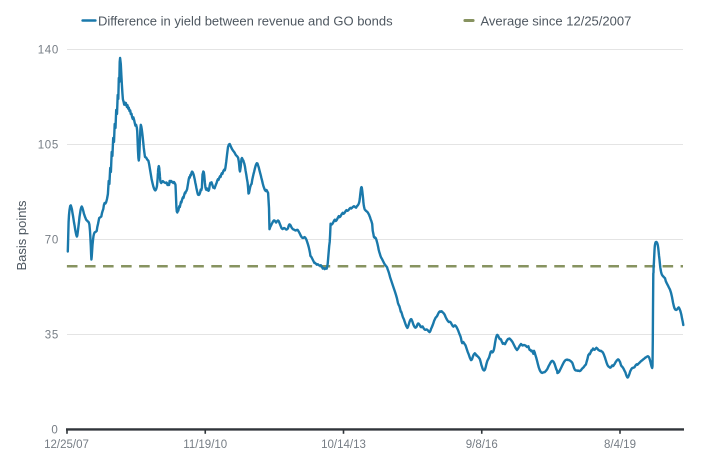  I want to click on svg-text: 11/19/10, so click(205, 445).